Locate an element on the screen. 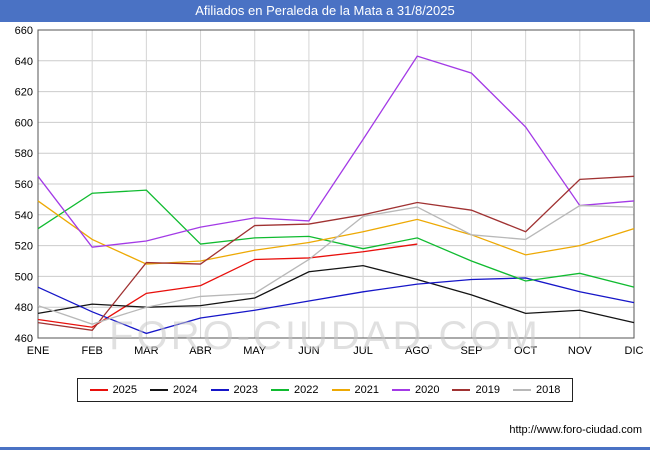 The width and height of the screenshot is (650, 450). x-tick-label: DIC is located at coordinates (634, 351).